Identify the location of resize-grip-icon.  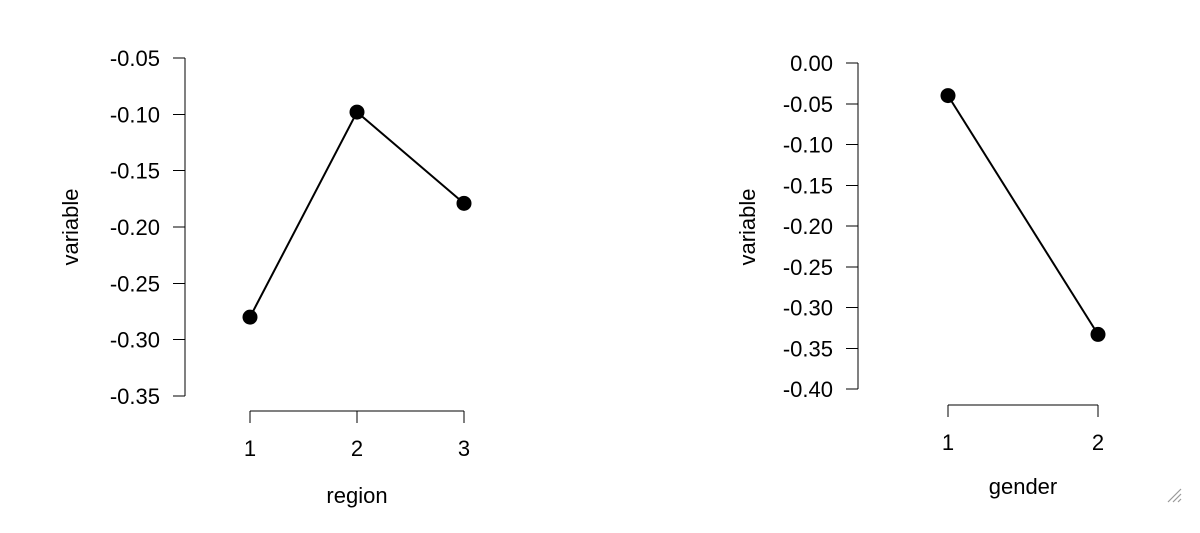
(1173, 494).